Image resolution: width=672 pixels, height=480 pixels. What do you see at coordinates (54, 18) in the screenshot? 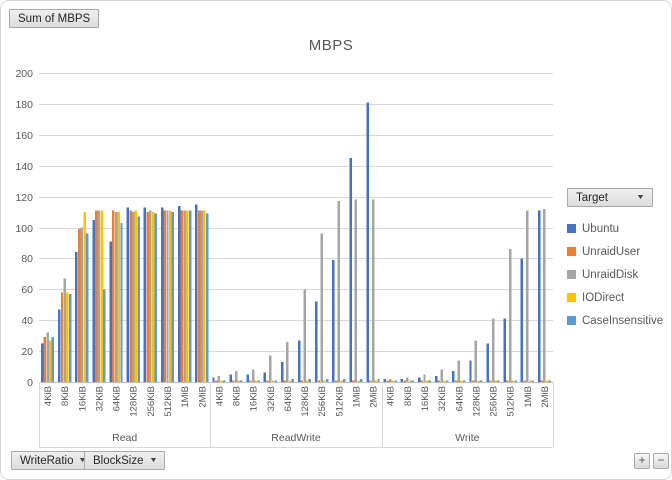
I see `value-field-button: Sum of MBPS` at bounding box center [54, 18].